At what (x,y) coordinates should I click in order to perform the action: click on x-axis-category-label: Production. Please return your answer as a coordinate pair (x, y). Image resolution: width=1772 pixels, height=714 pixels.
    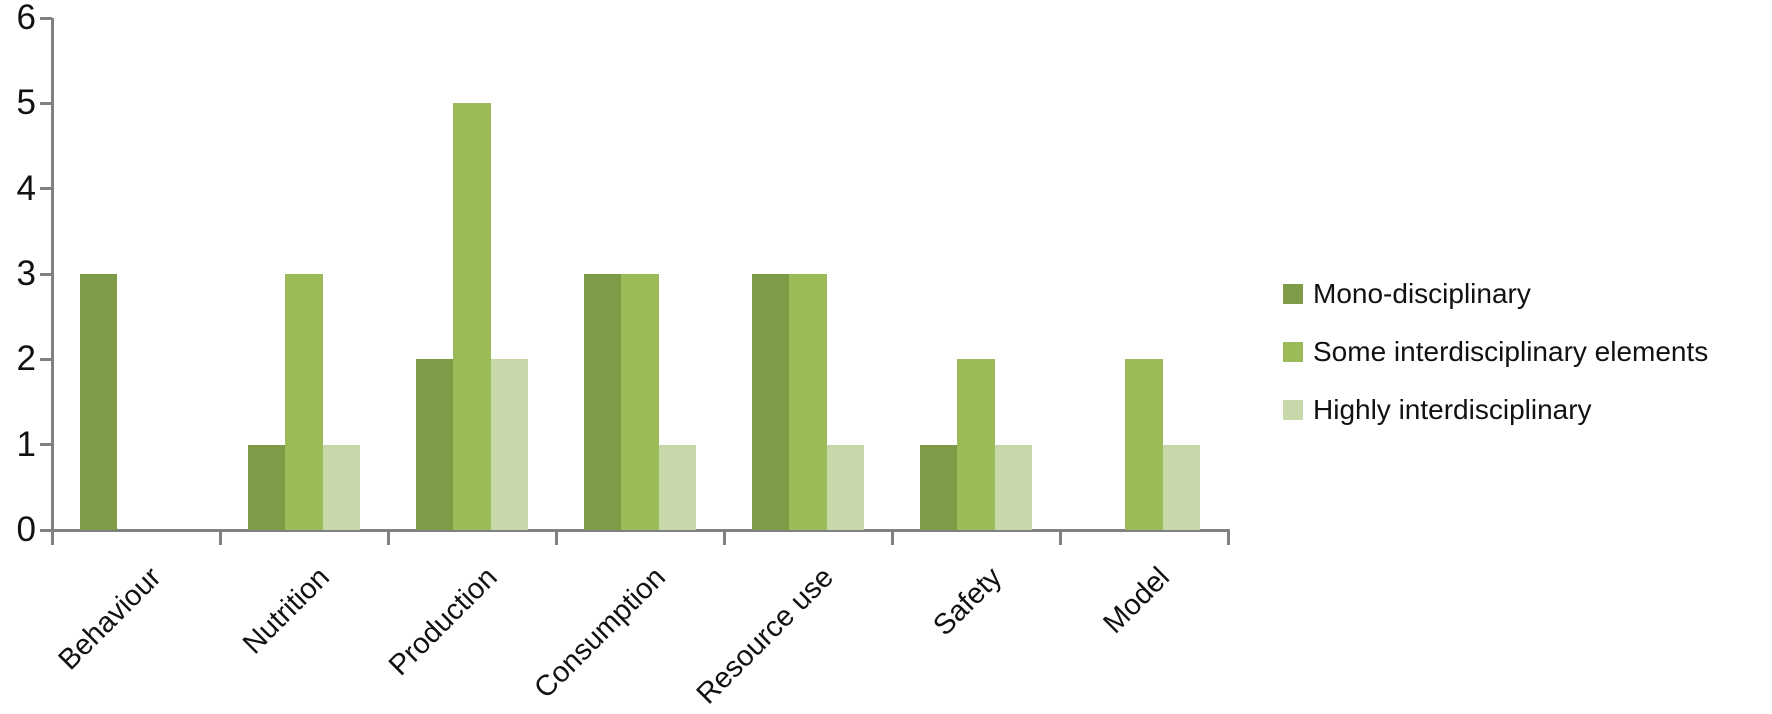
    Looking at the image, I should click on (443, 621).